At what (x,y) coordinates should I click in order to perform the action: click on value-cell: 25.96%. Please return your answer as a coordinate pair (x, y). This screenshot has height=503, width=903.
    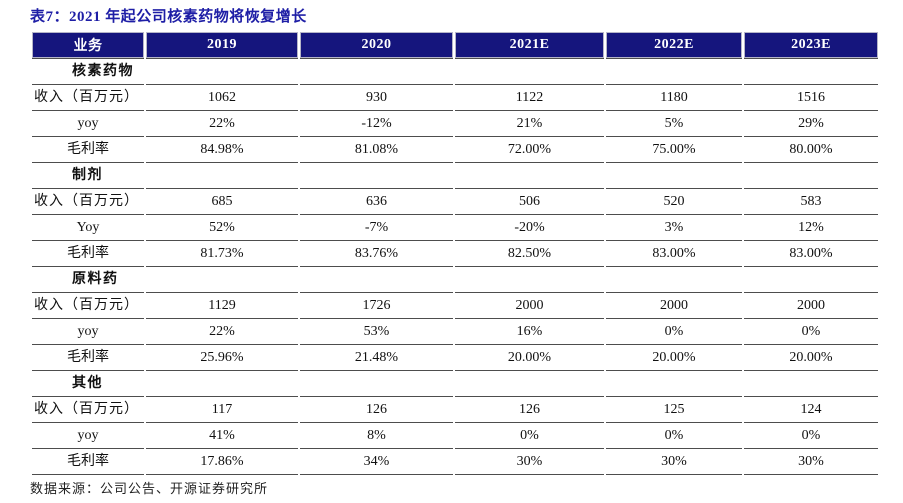
    Looking at the image, I should click on (222, 358).